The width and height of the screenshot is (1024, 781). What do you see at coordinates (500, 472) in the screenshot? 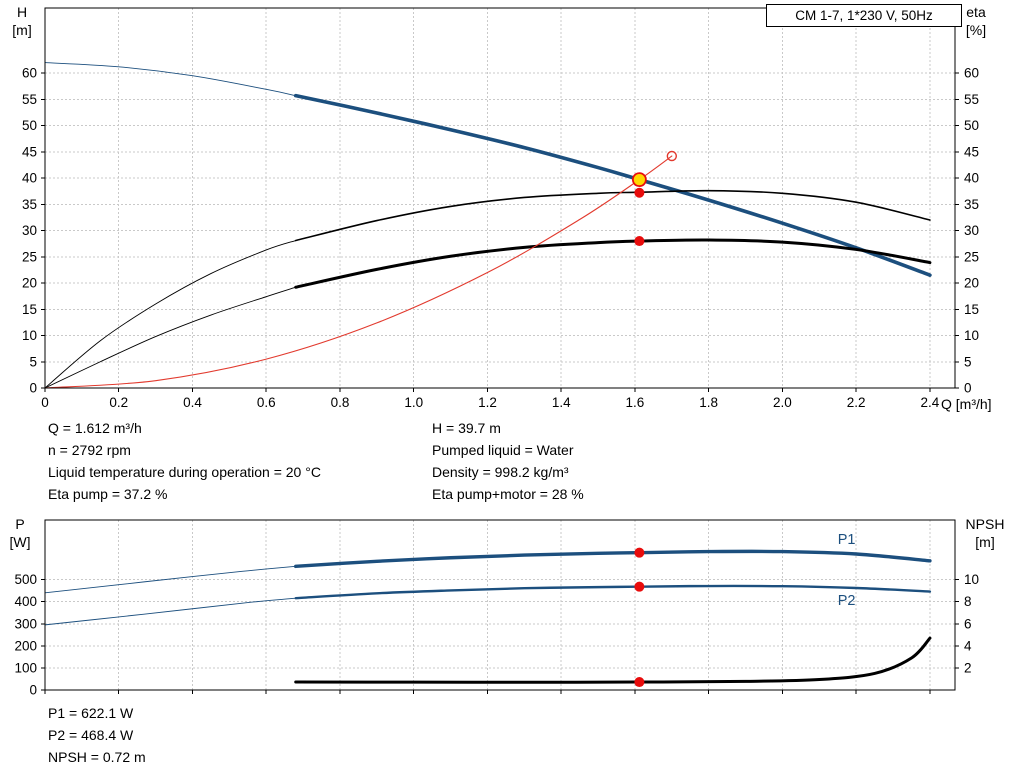
I see `info-density: Density = 998.2 kg/m³` at bounding box center [500, 472].